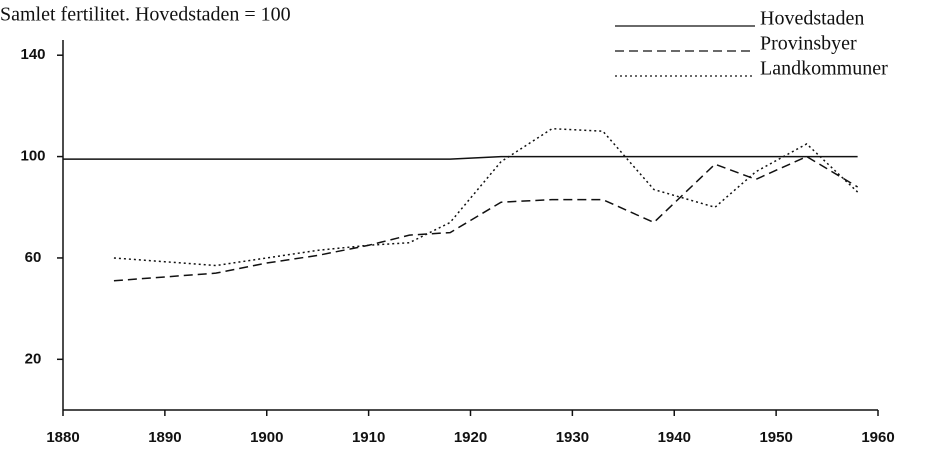 The image size is (948, 454). I want to click on x-tick-label: 1960, so click(877, 437).